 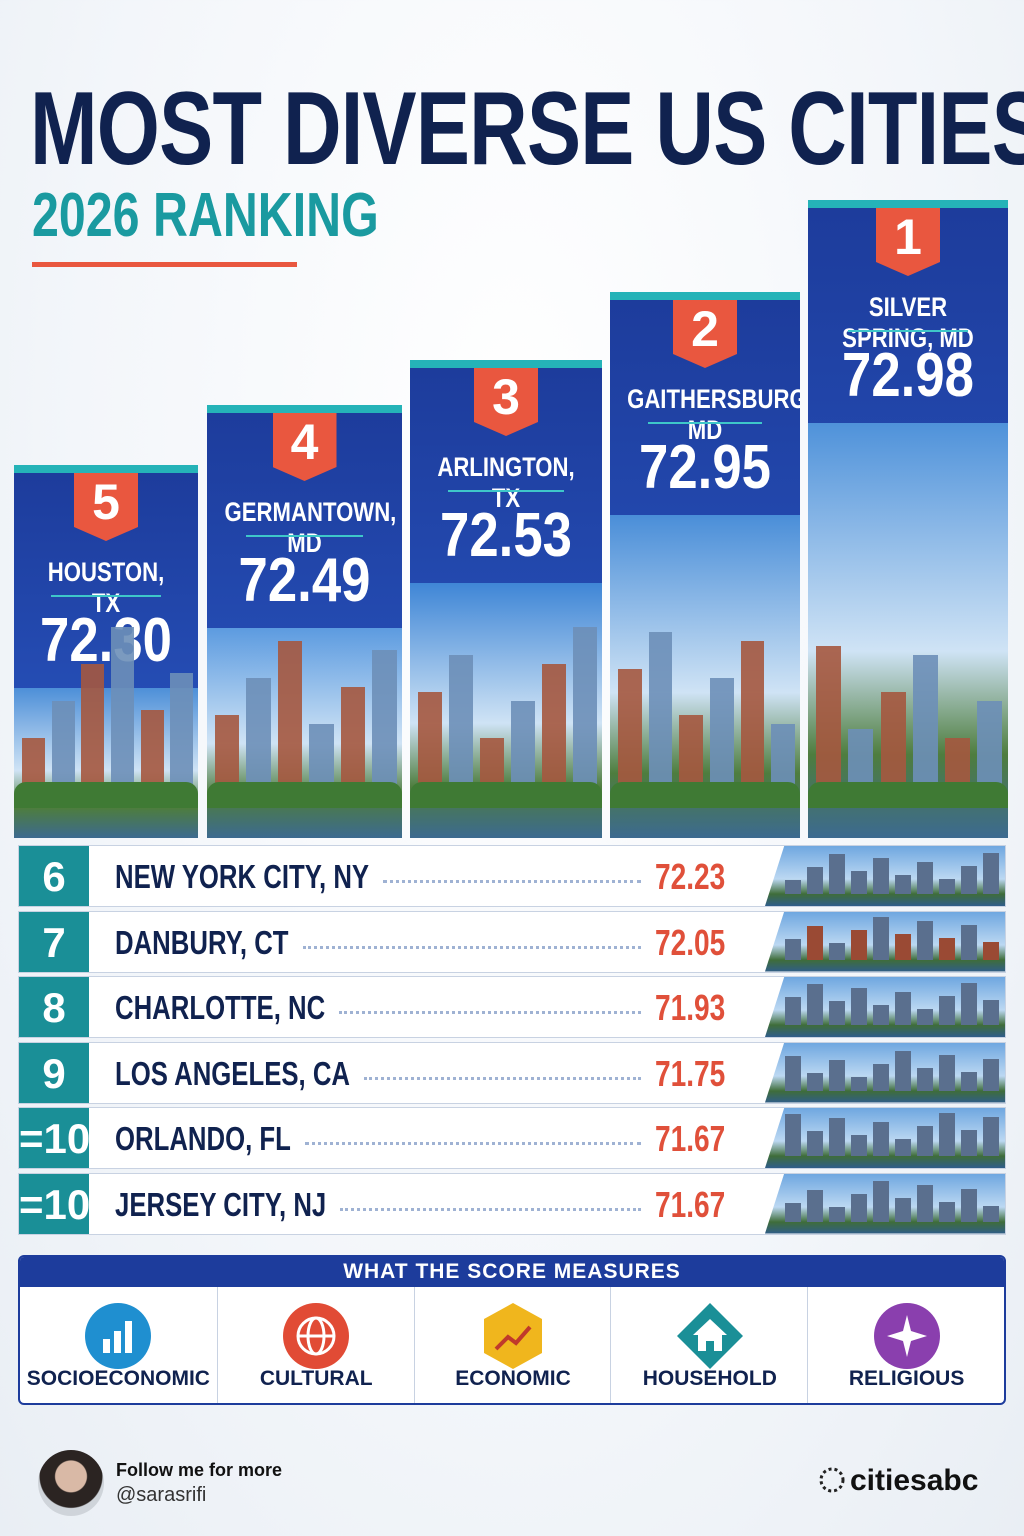 I want to click on rank-row: 7 DANBURY, CT 72.05, so click(x=512, y=941).